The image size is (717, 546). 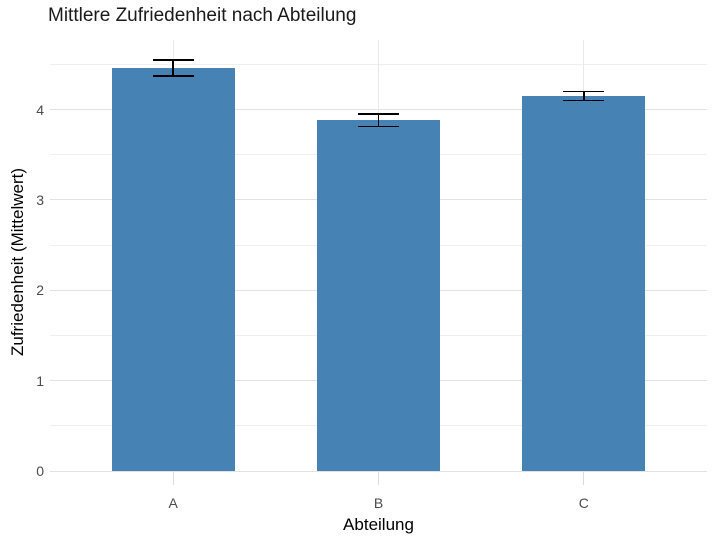 What do you see at coordinates (40, 199) in the screenshot?
I see `y-tick-label: 3` at bounding box center [40, 199].